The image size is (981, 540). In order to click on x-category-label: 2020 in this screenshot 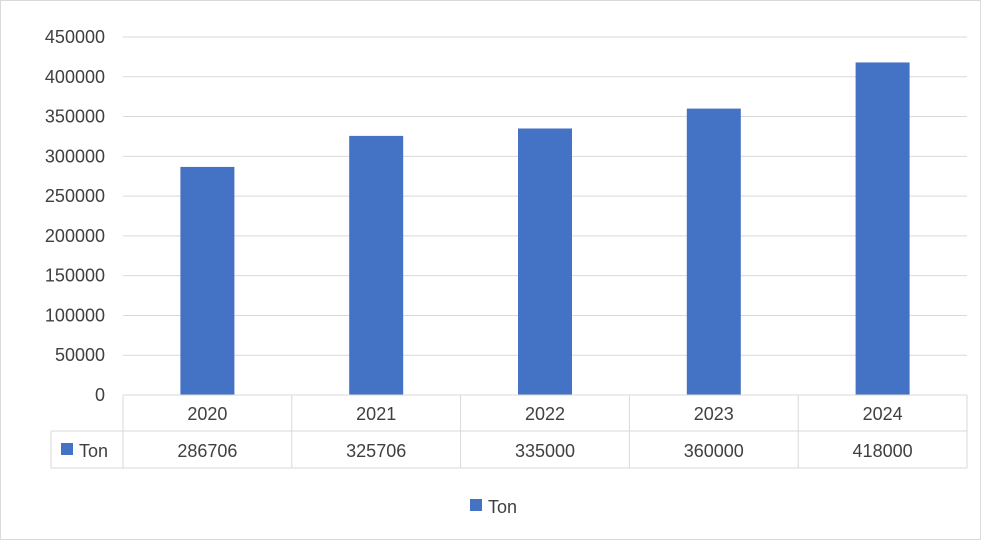, I will do `click(207, 414)`.